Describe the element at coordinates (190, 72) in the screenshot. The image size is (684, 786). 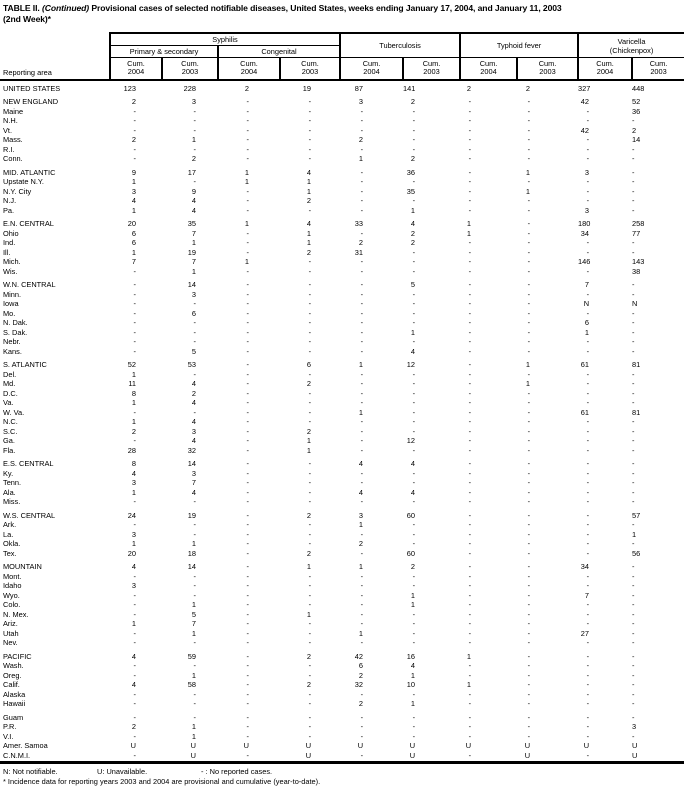
I see `year-label: 2003` at that location.